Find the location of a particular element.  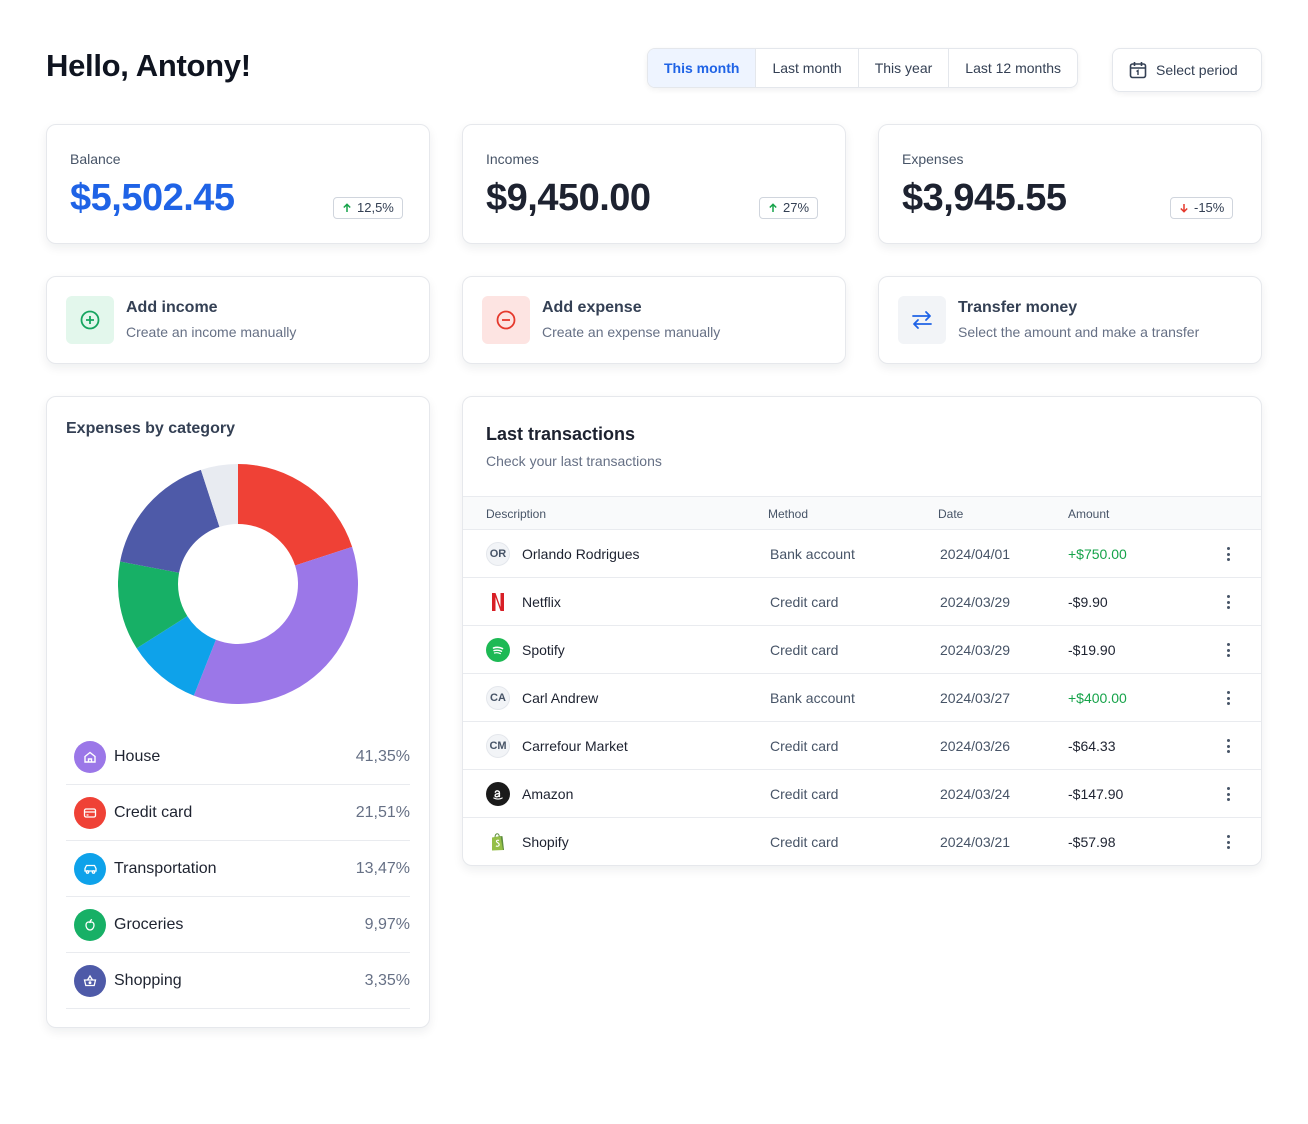

shopify-icon is located at coordinates (498, 842).